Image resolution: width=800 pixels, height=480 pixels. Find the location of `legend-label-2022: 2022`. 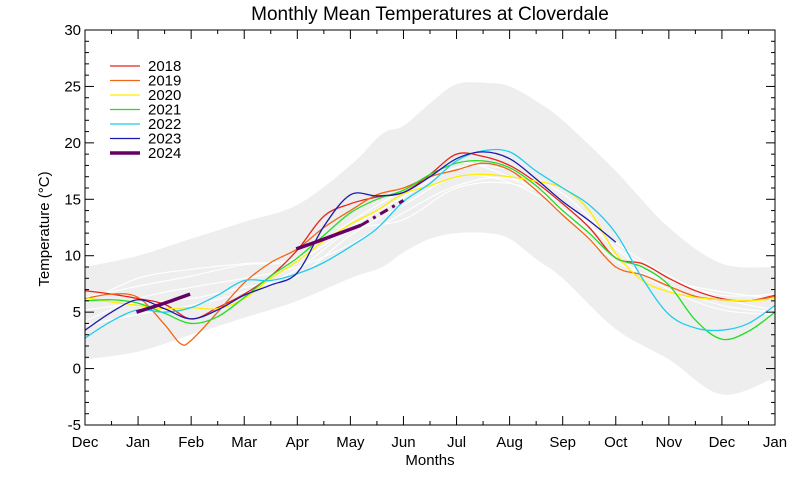

legend-label-2022: 2022 is located at coordinates (164, 124).